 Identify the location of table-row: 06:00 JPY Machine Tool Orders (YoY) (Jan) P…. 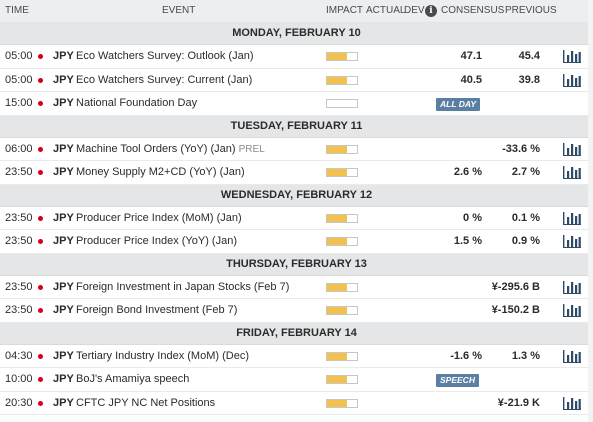
(296, 149).